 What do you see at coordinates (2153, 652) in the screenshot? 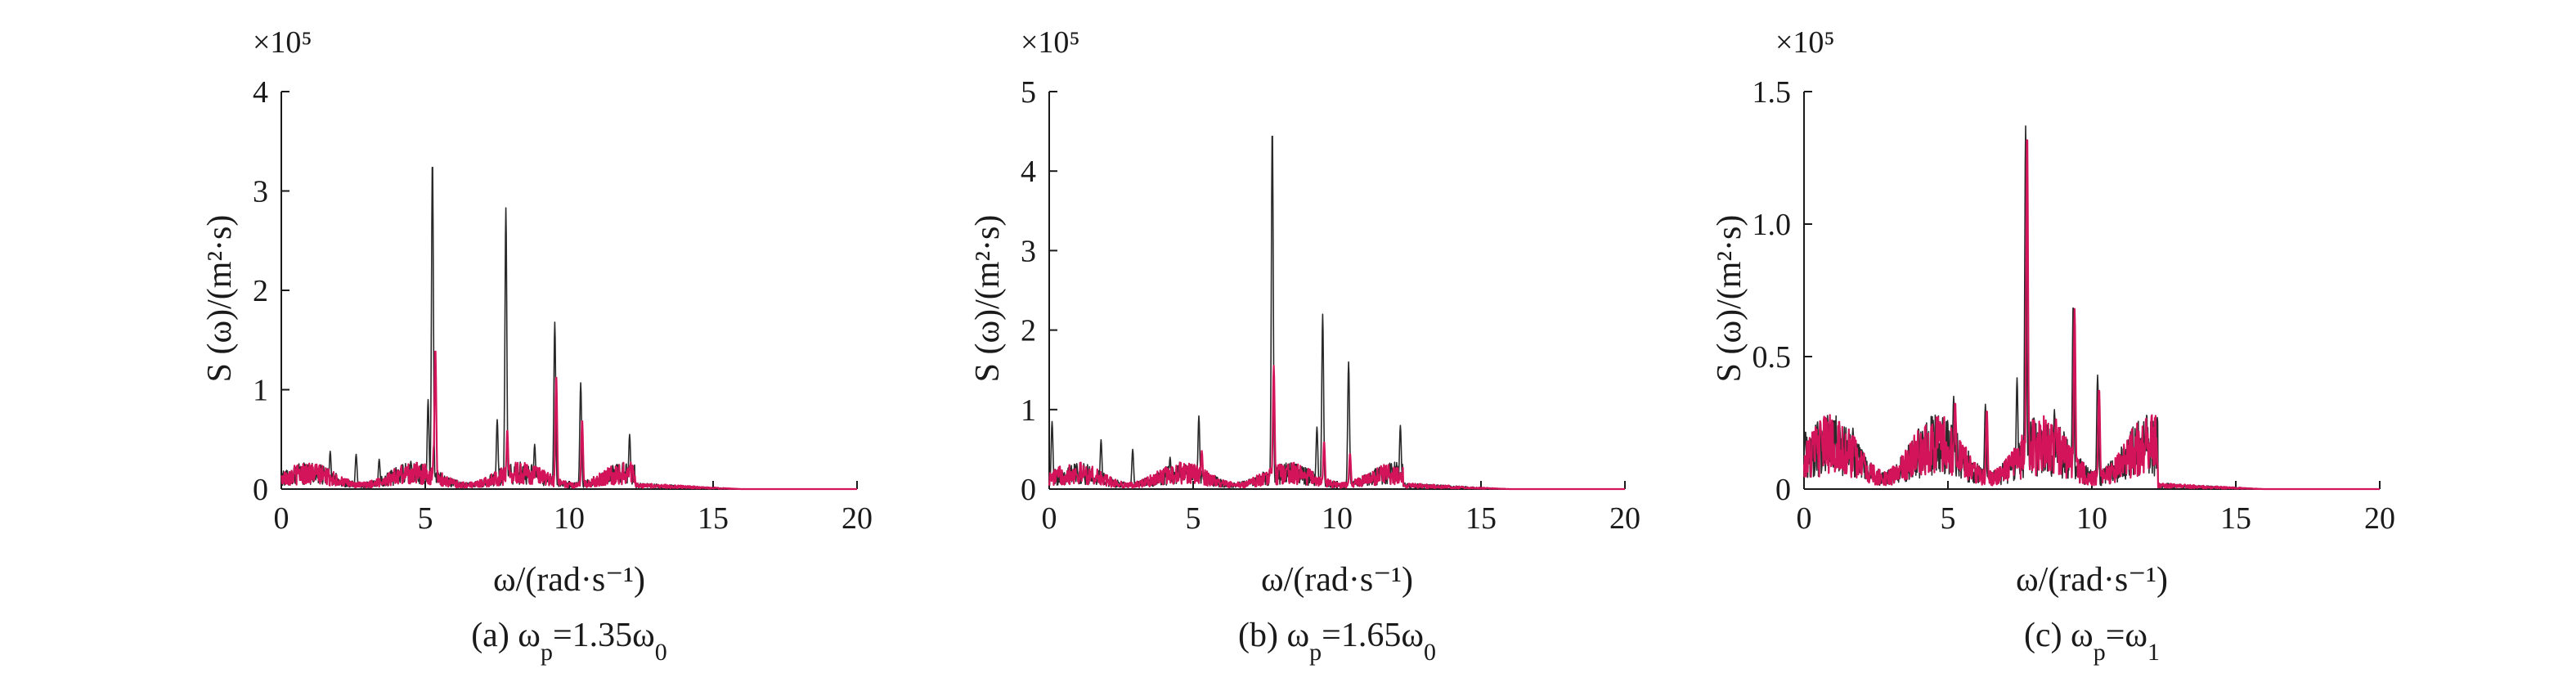
I see `caption-sub2: 1` at bounding box center [2153, 652].